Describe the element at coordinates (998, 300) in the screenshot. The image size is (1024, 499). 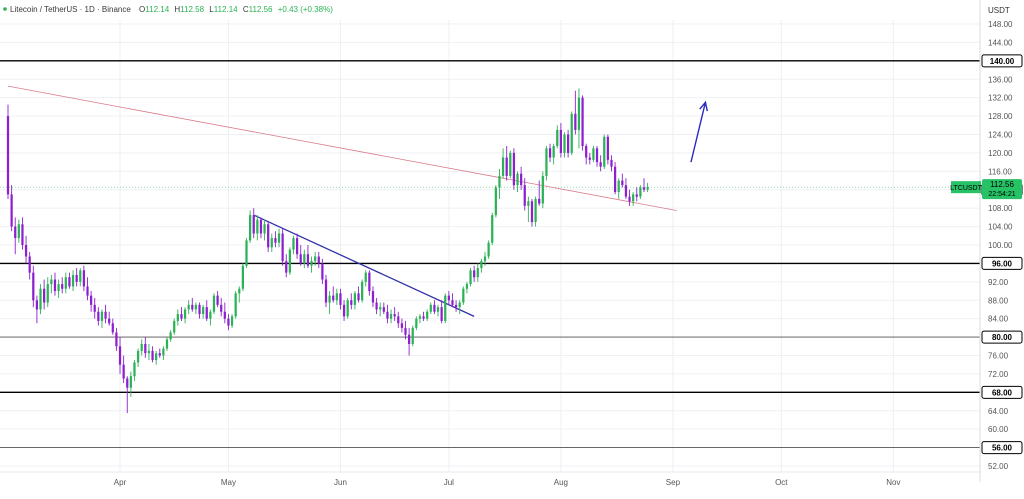
I see `price-tick-label: 88.00` at that location.